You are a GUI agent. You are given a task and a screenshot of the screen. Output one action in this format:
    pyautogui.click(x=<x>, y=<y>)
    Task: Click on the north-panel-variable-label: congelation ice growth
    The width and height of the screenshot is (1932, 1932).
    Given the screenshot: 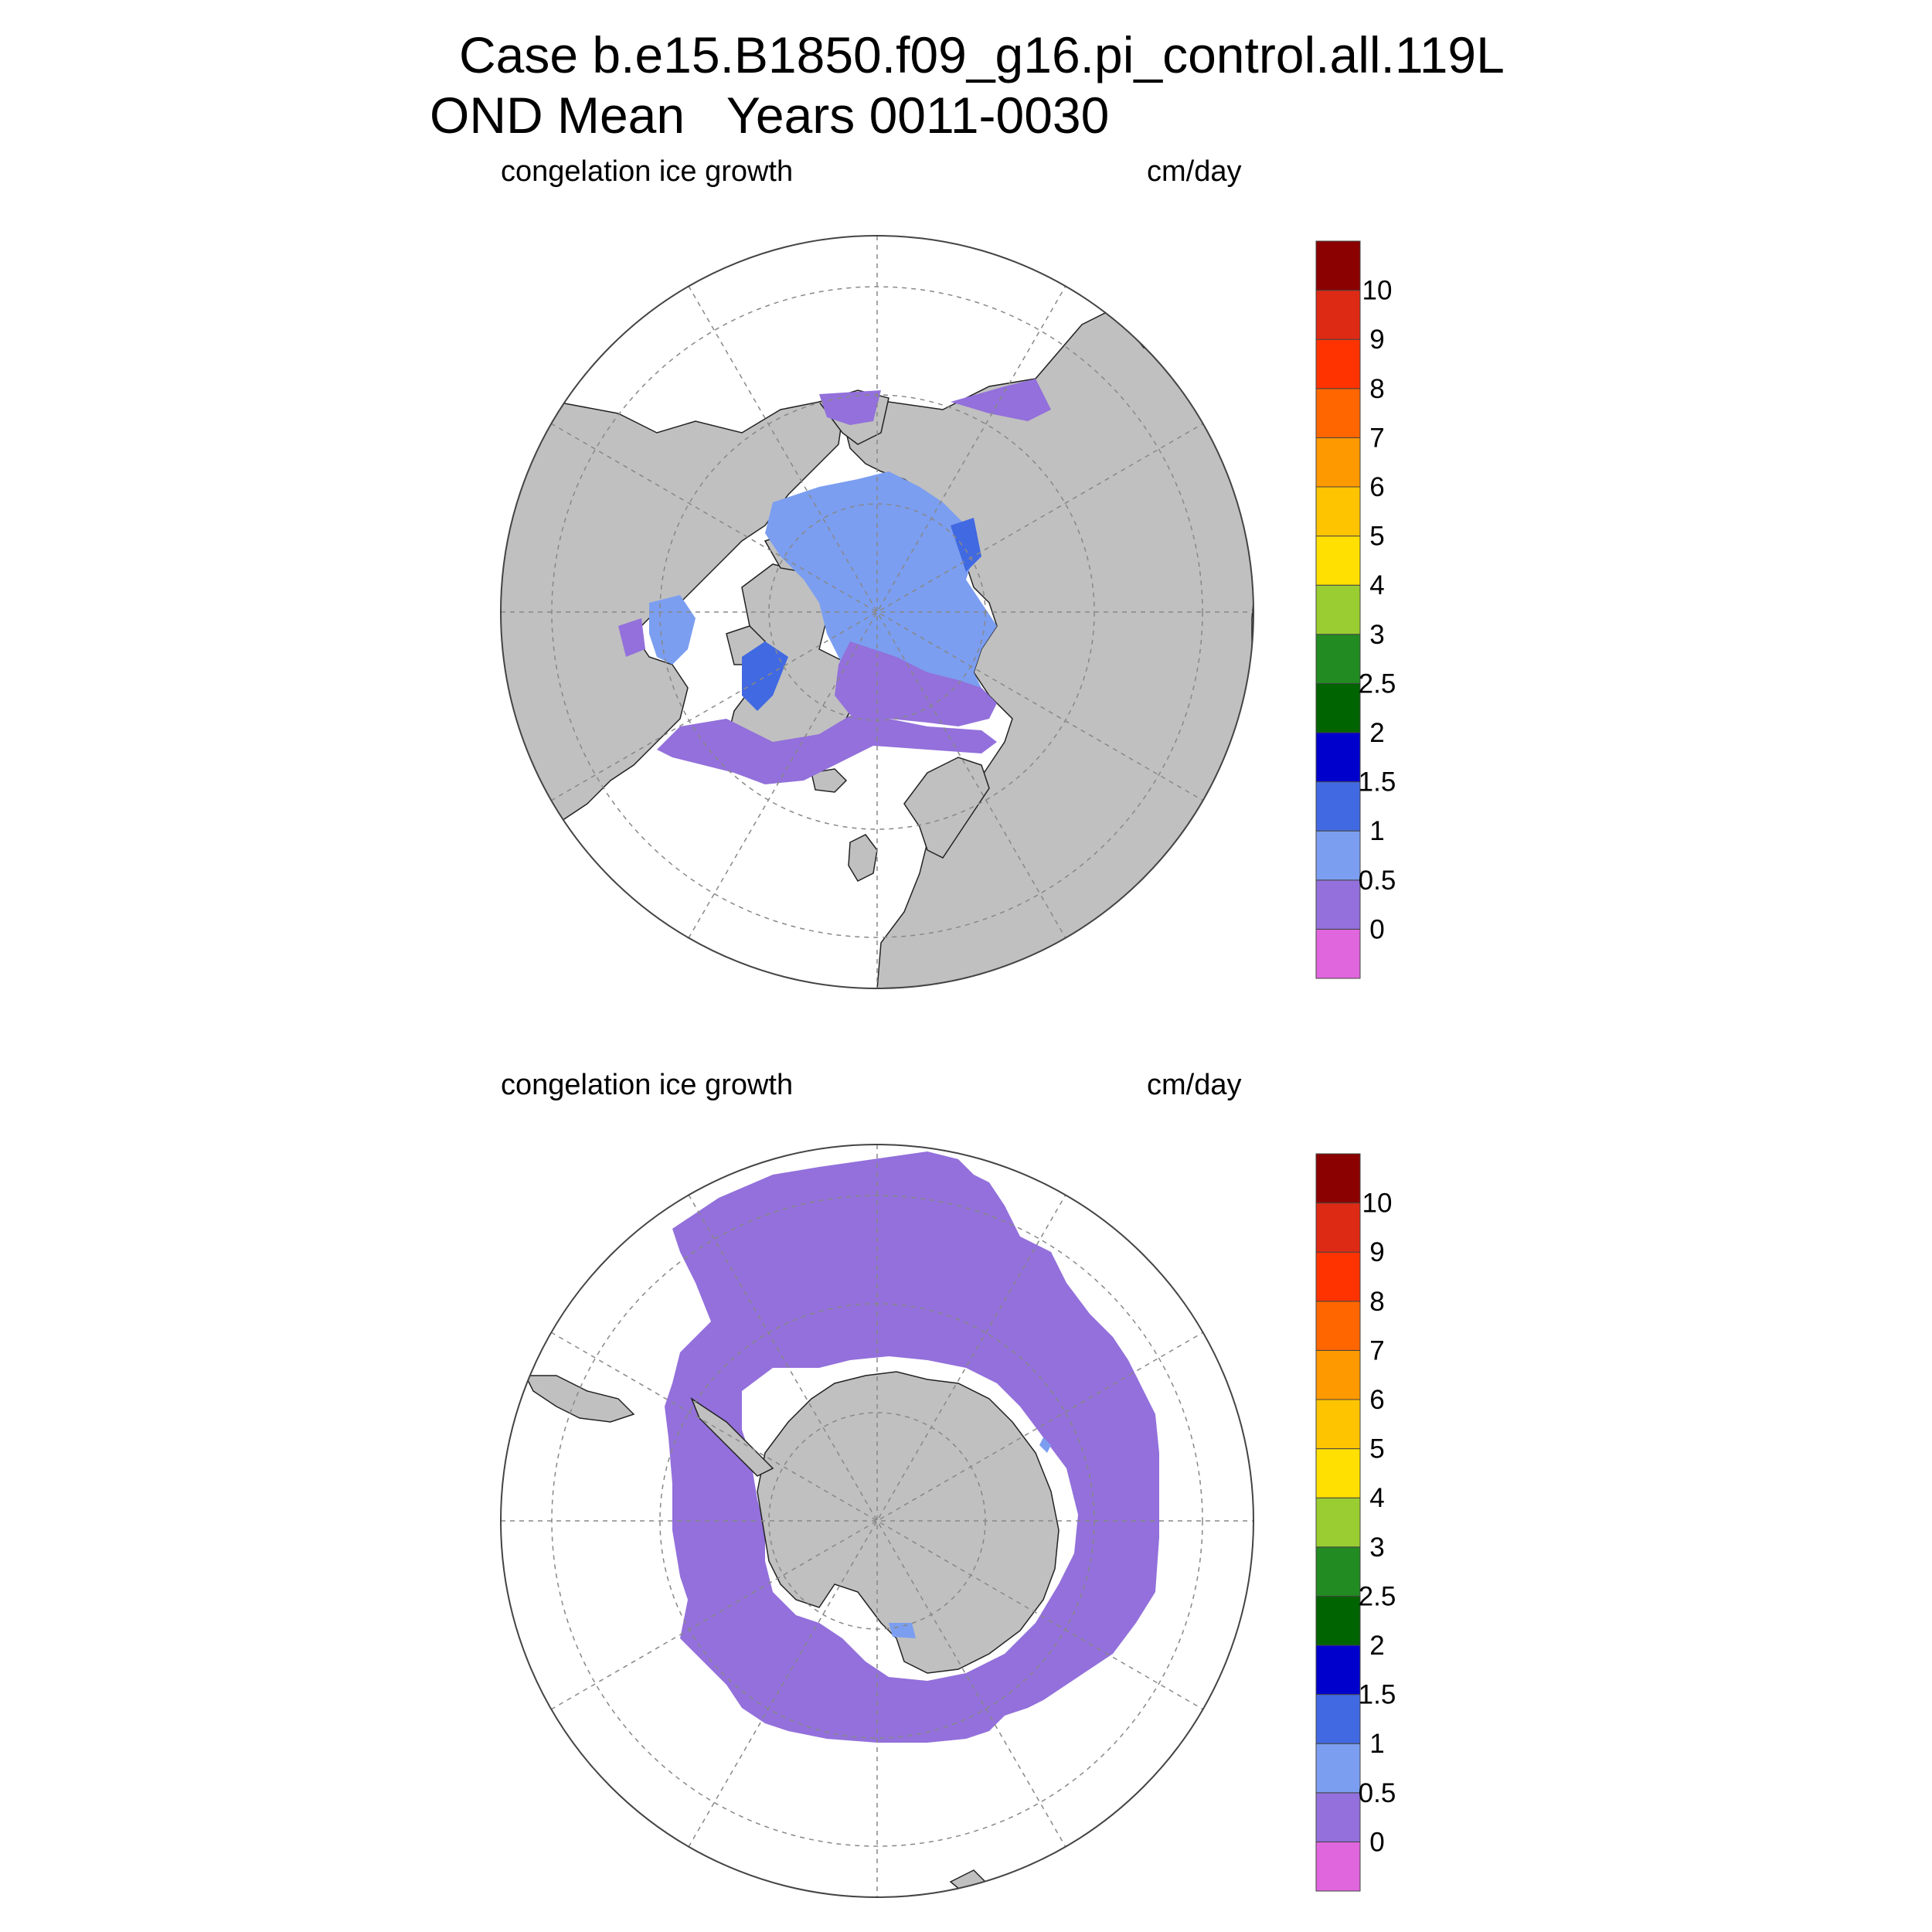 What is the action you would take?
    pyautogui.click(x=648, y=171)
    